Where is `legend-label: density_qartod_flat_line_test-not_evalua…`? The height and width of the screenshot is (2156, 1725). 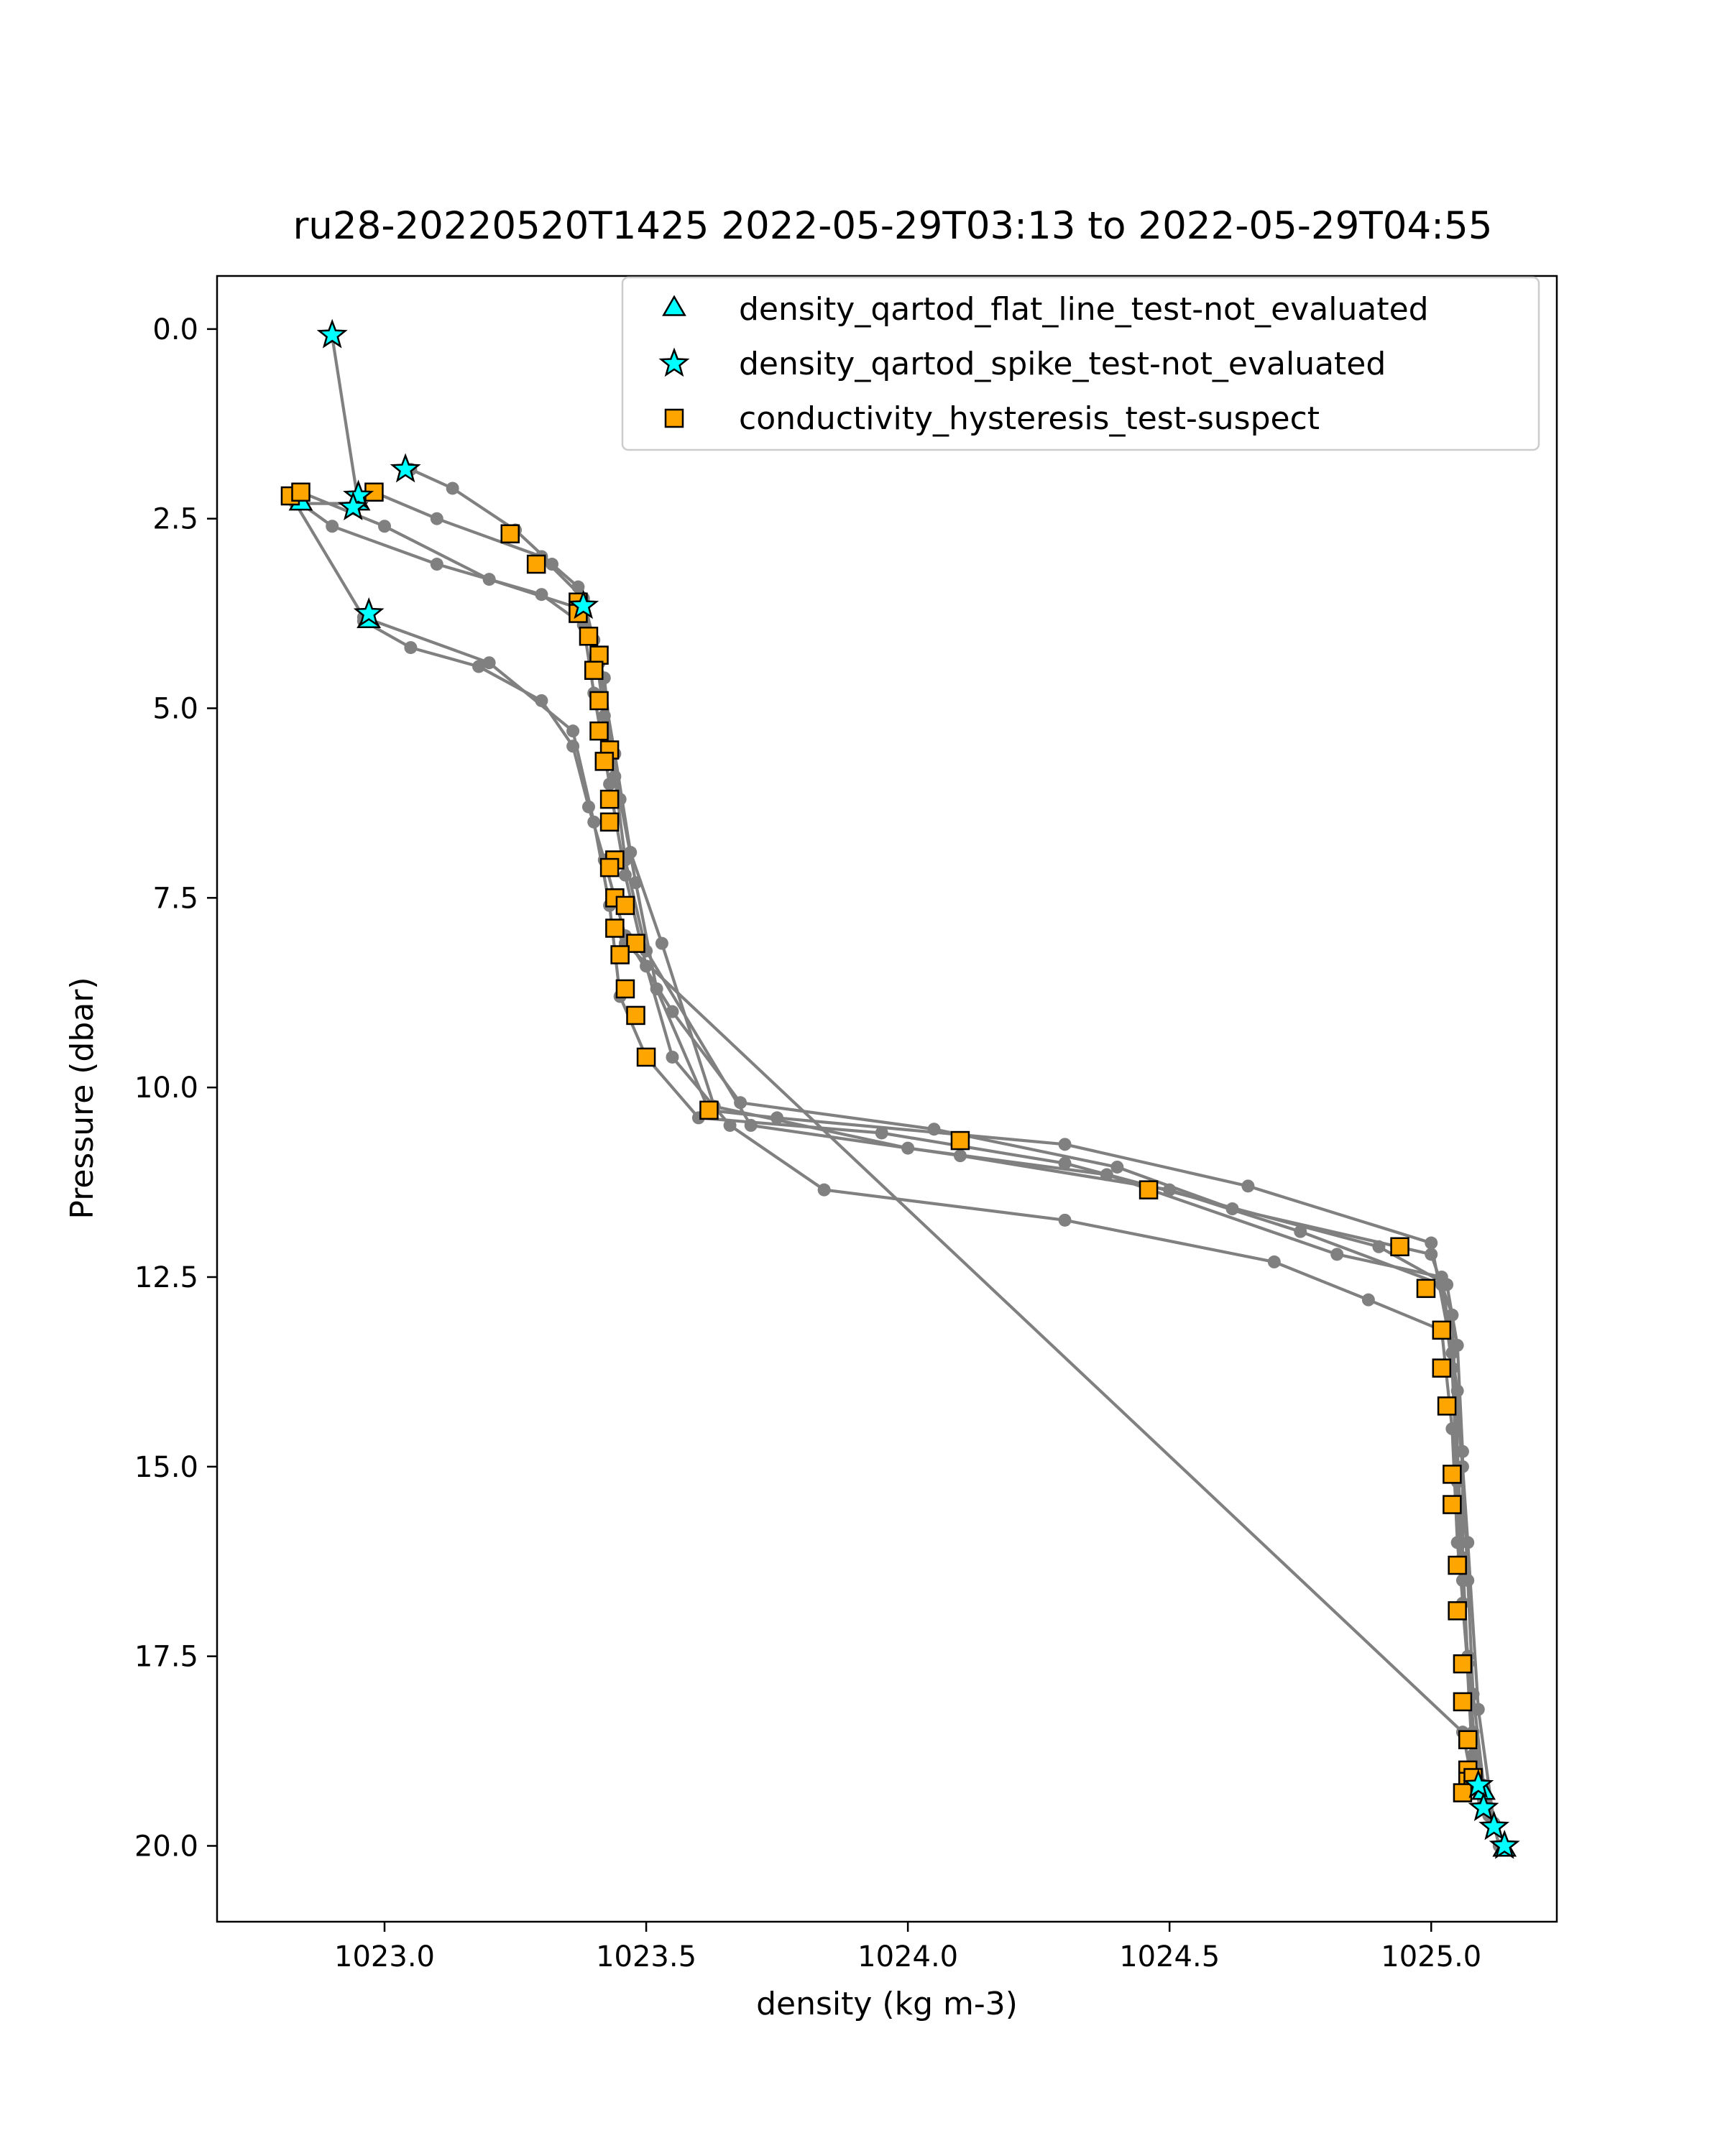 legend-label: density_qartod_flat_line_test-not_evalua… is located at coordinates (1084, 309).